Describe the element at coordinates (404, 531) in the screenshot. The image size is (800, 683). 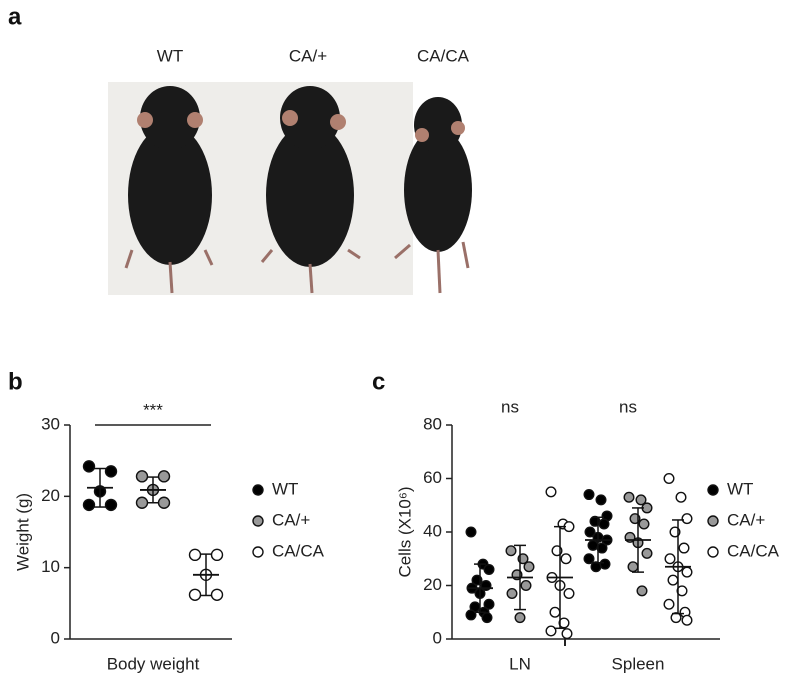
I see `y-axis-label: Cells (X10⁶)` at that location.